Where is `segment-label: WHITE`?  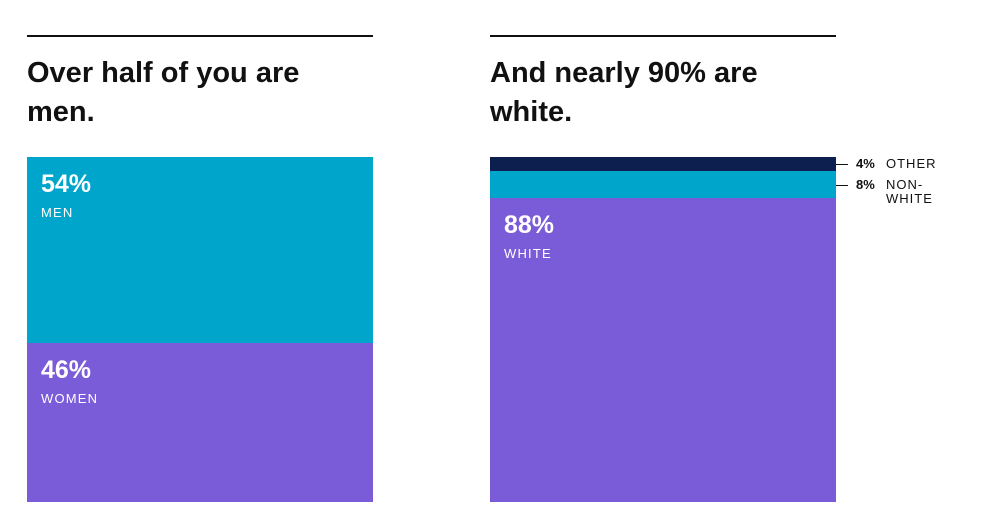
segment-label: WHITE is located at coordinates (528, 254).